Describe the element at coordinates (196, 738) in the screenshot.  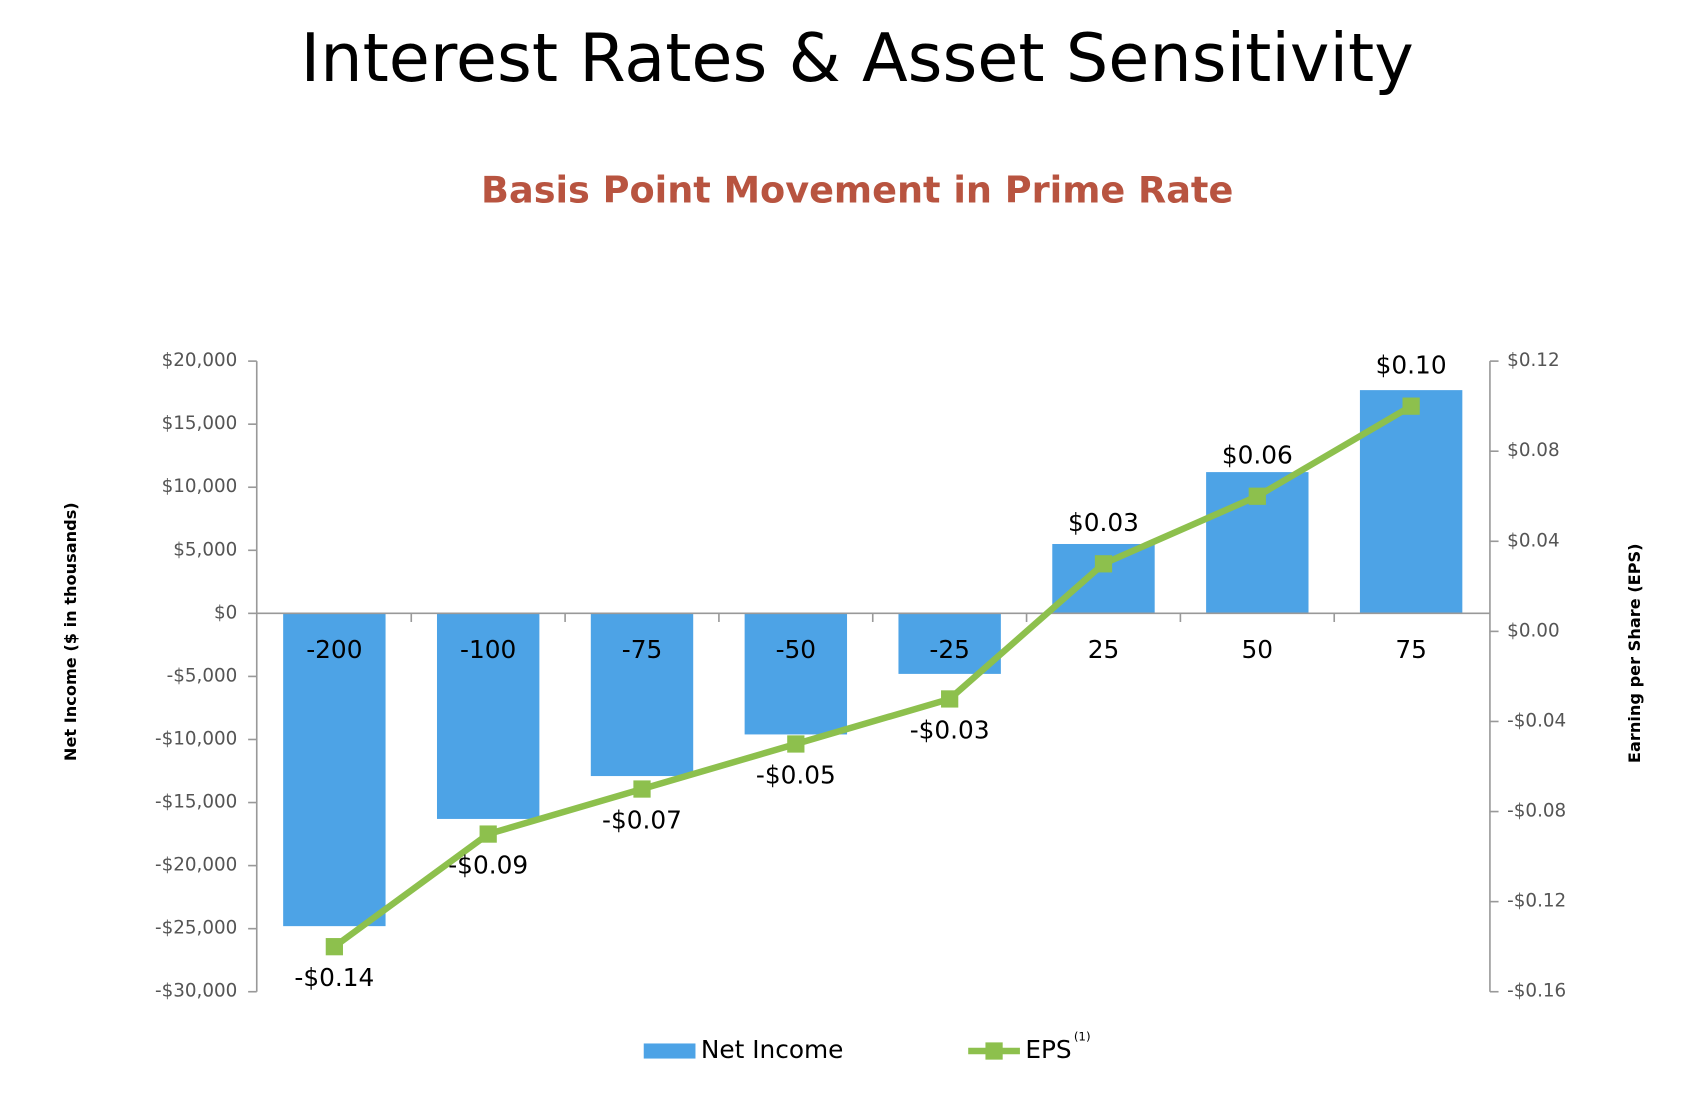
I see `y-tick-label: -$10,000` at that location.